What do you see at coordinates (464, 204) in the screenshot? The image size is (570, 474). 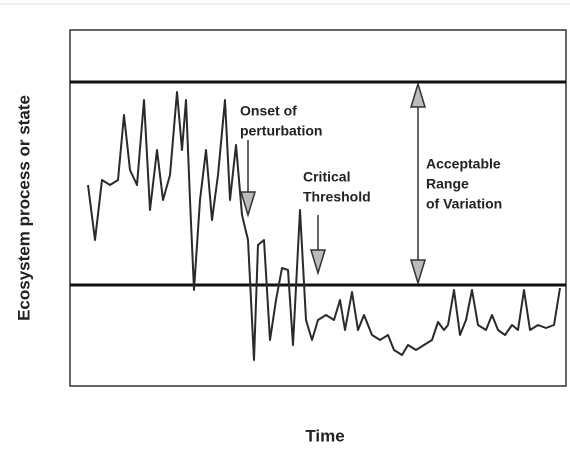 I see `annotation: of Variation` at bounding box center [464, 204].